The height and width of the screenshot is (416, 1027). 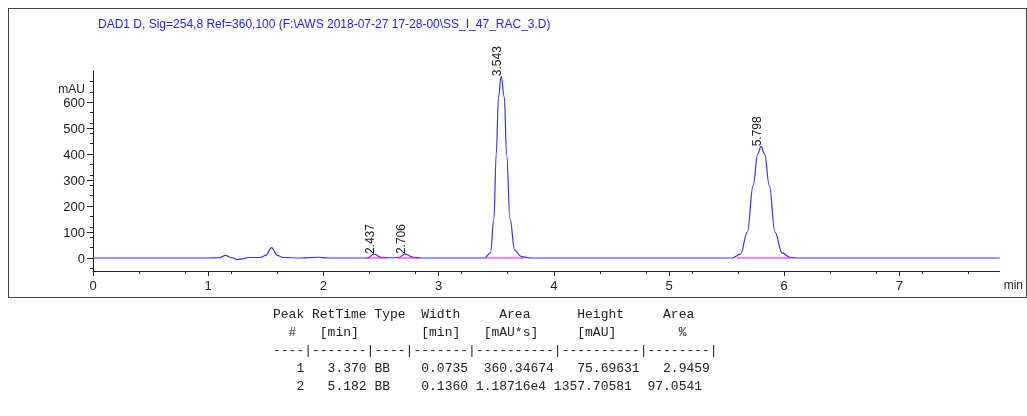 What do you see at coordinates (400, 239) in the screenshot?
I see `annotation: 2.706` at bounding box center [400, 239].